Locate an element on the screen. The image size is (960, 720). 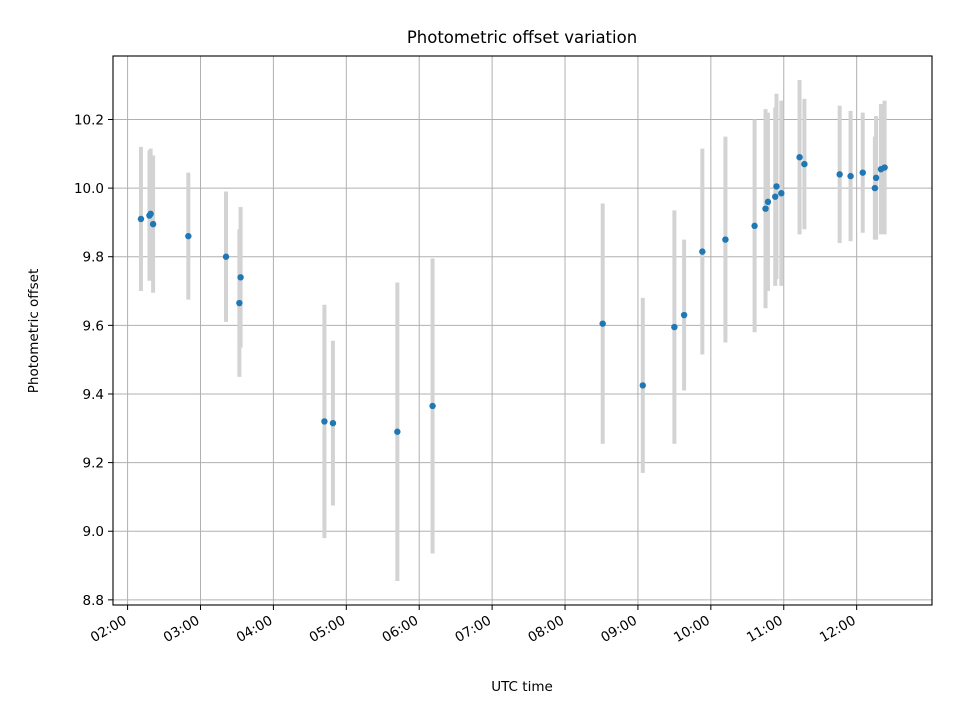
y-tick-label: 10.2 is located at coordinates (89, 120).